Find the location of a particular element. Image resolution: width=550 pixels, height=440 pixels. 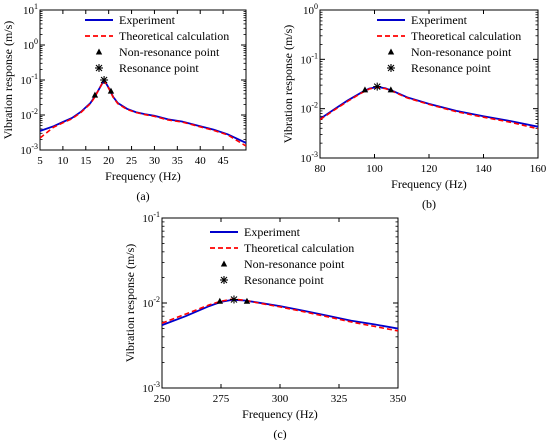

x-tick-label: 10 is located at coordinates (63, 161).